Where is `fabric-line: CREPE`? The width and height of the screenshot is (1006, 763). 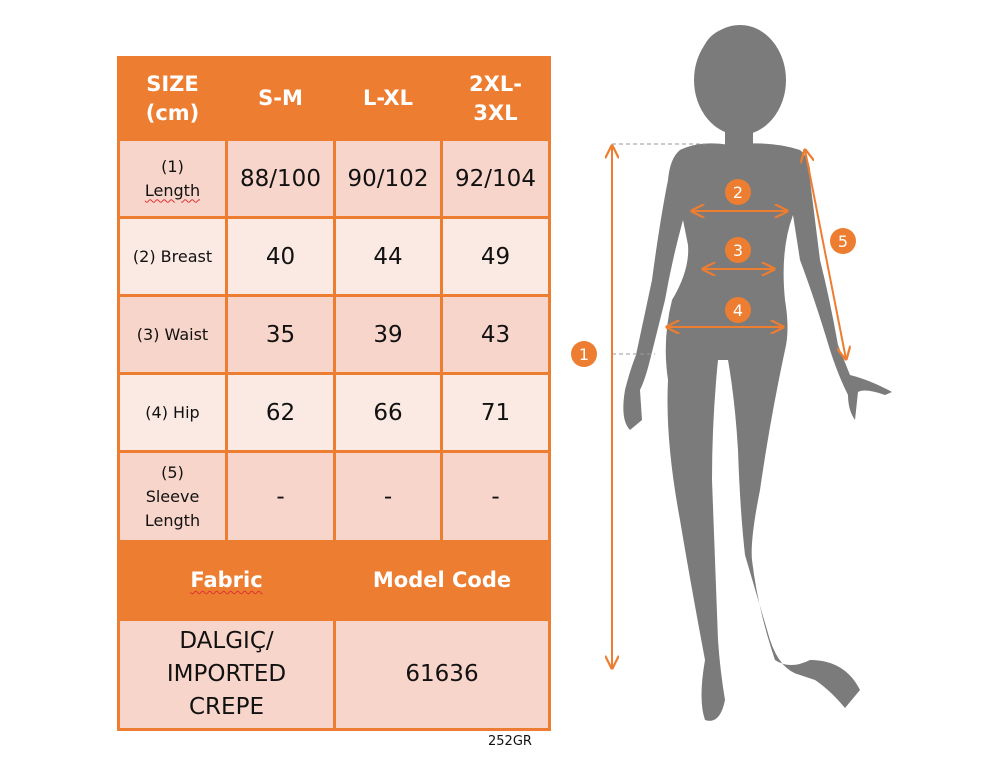 fabric-line: CREPE is located at coordinates (226, 707).